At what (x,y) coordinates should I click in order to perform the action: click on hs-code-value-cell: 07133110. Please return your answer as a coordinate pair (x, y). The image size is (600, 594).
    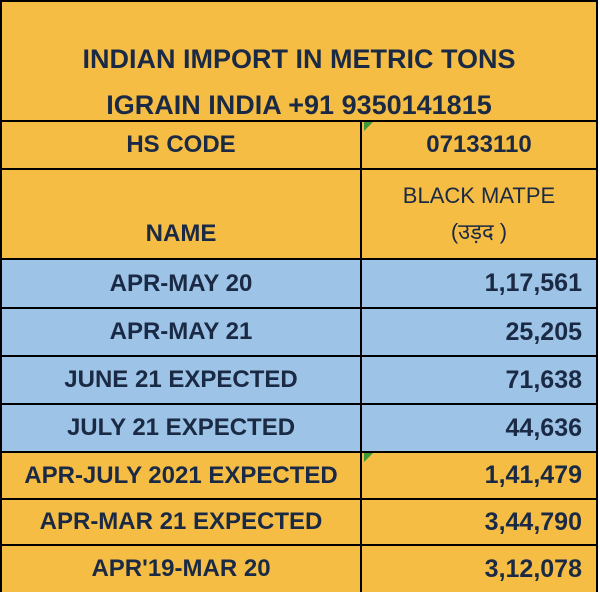
    Looking at the image, I should click on (479, 145).